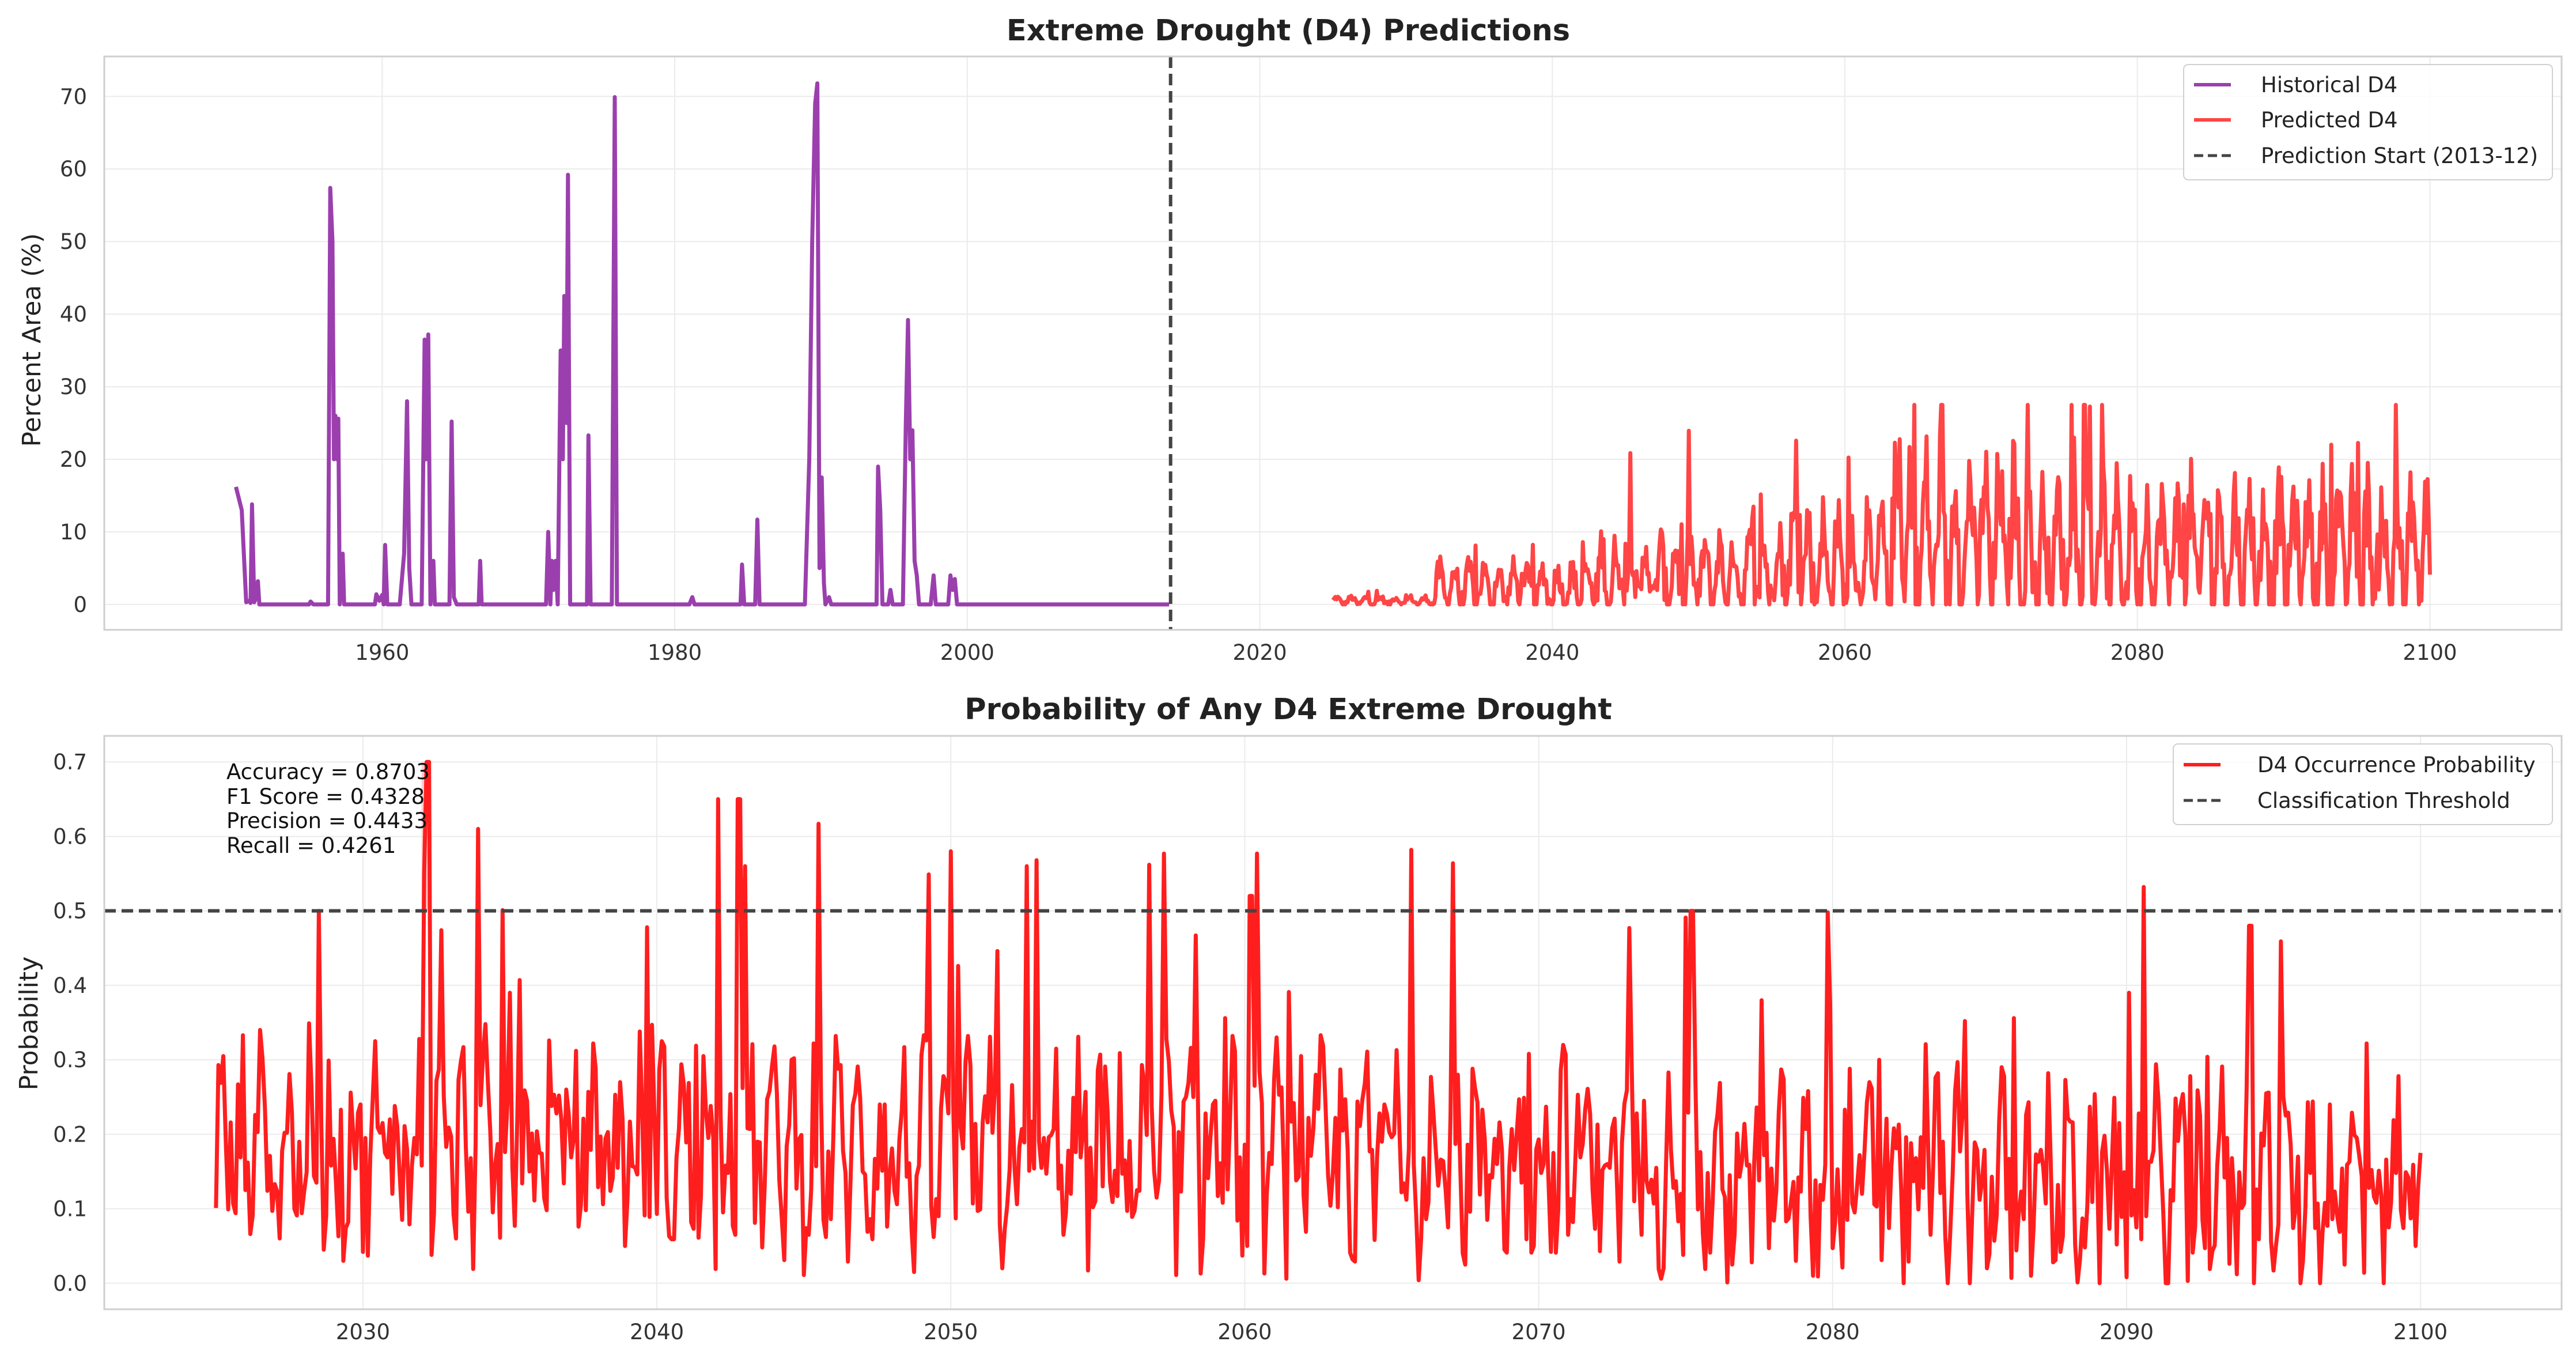 This screenshot has height=1364, width=2576. I want to click on top-chart-title: Extreme Drought (D4) Predictions, so click(1288, 31).